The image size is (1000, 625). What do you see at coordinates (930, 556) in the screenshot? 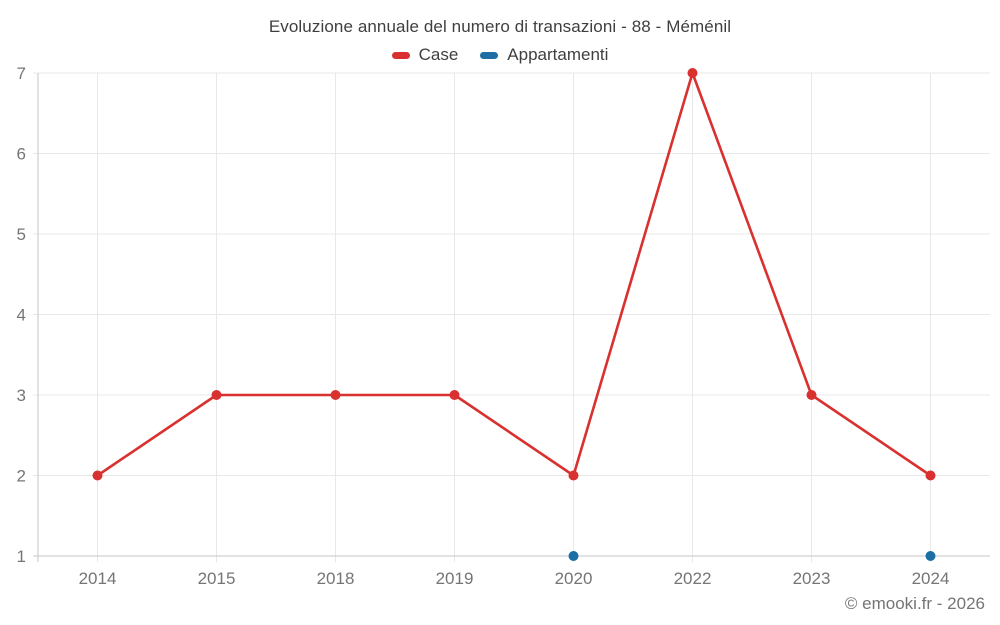
I see `data-point-appartamenti-2024` at bounding box center [930, 556].